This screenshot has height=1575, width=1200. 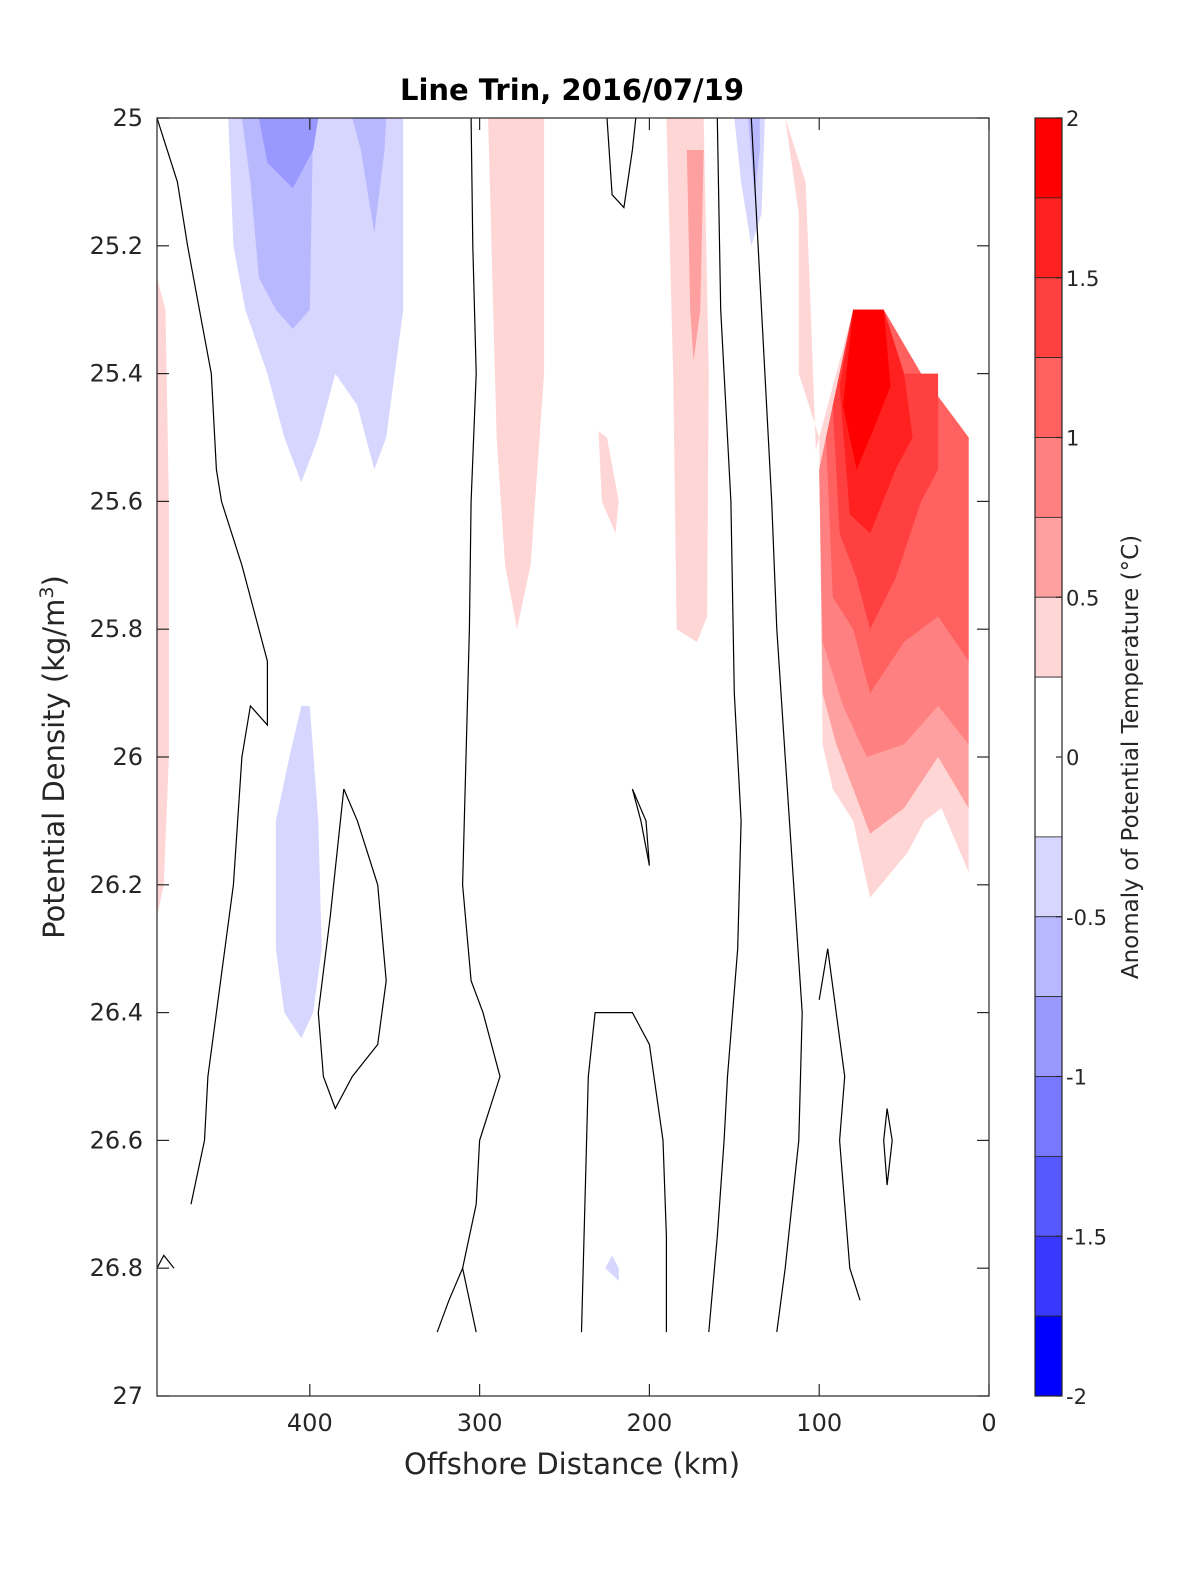 What do you see at coordinates (47, 592) in the screenshot?
I see `y-axis-label-sup: 3` at bounding box center [47, 592].